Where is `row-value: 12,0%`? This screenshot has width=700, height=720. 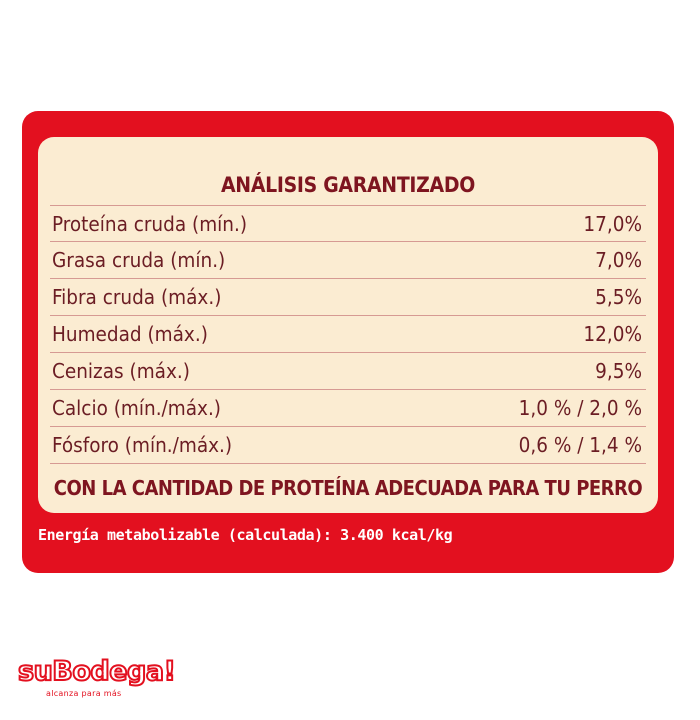 row-value: 12,0% is located at coordinates (612, 334).